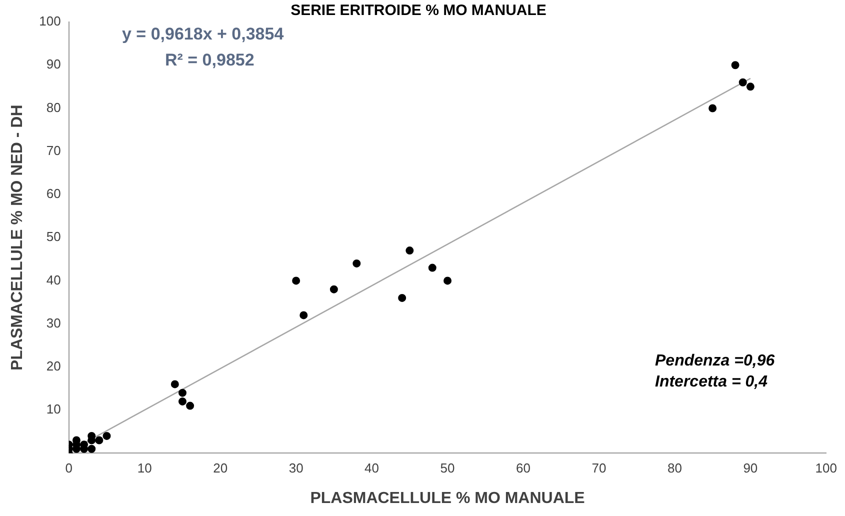 The height and width of the screenshot is (516, 845). I want to click on y-tick-label: 100, so click(50, 21).